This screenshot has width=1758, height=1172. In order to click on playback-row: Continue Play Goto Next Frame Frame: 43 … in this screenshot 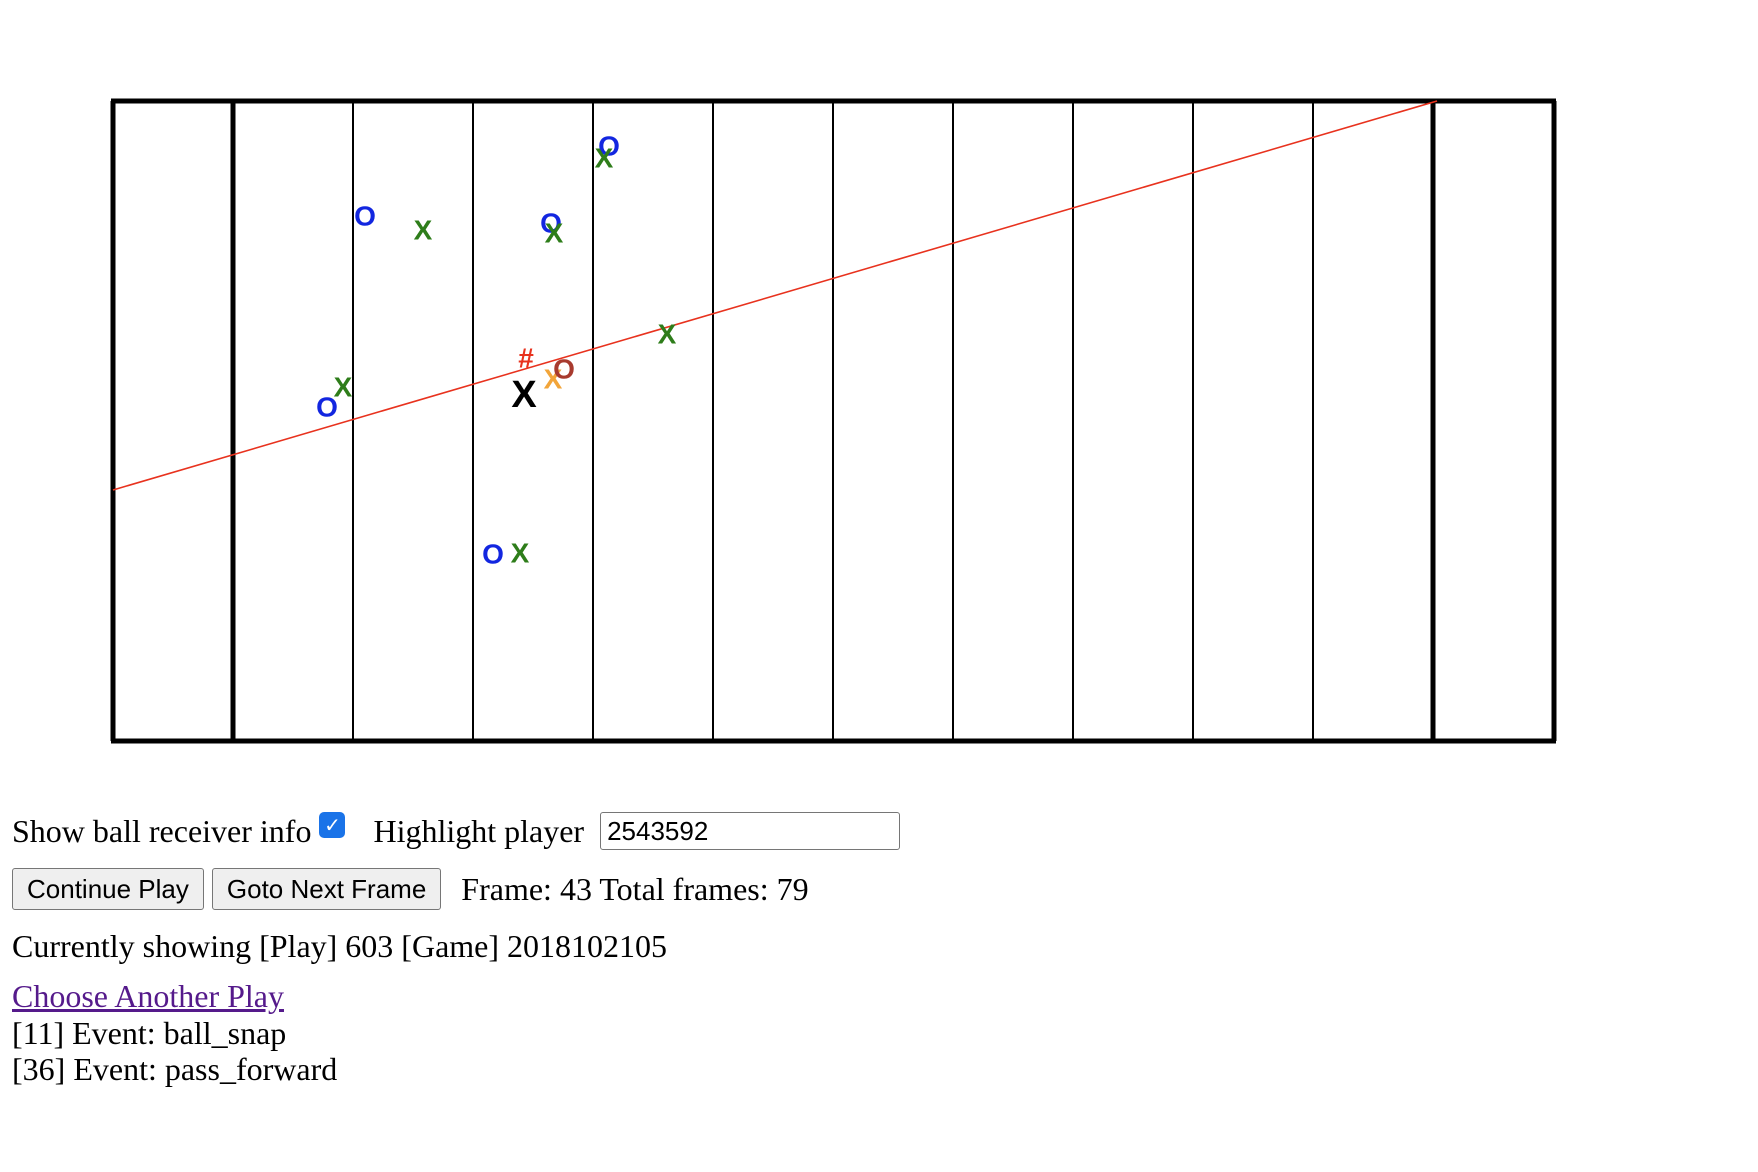, I will do `click(410, 889)`.